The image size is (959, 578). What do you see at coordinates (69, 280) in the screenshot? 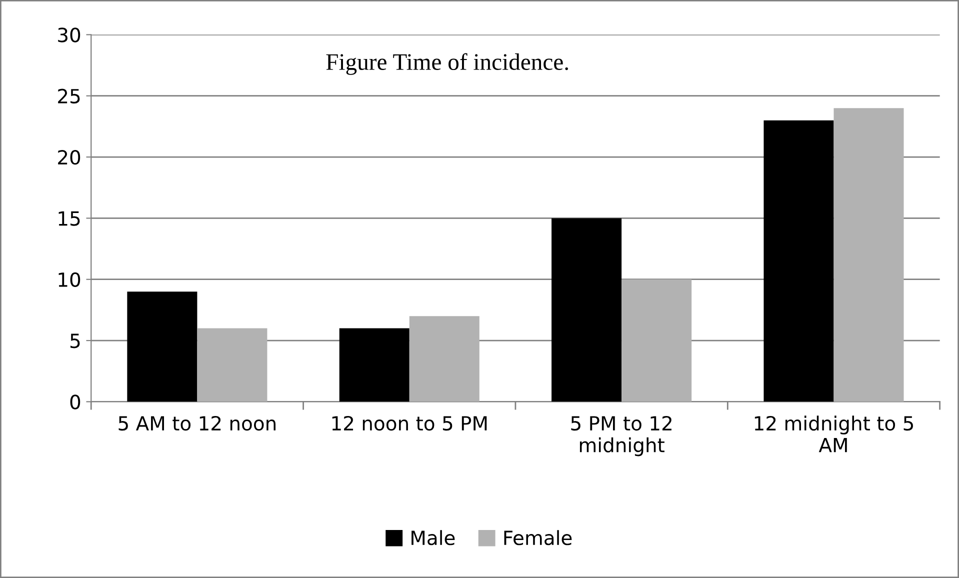
I see `y-tick-label: 10` at bounding box center [69, 280].